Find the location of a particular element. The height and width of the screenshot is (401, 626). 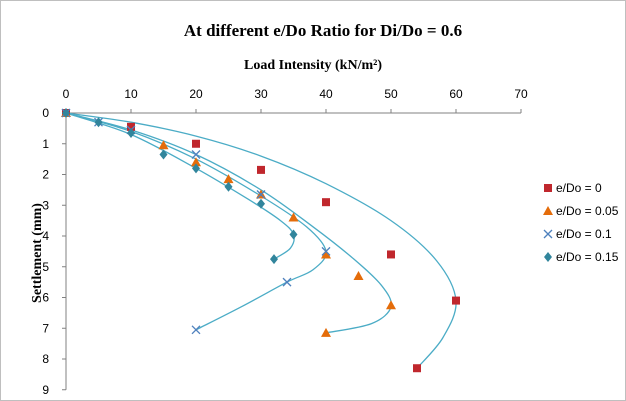

y-tick-label: 3 is located at coordinates (45, 205).